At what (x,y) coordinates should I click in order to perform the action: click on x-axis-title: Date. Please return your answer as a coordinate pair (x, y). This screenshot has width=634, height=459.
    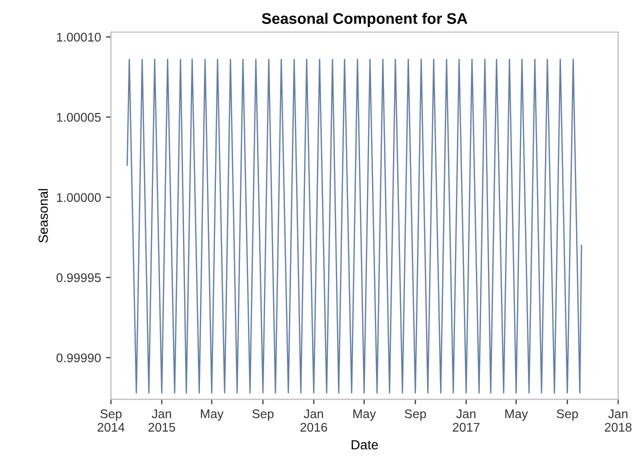
    Looking at the image, I should click on (365, 445).